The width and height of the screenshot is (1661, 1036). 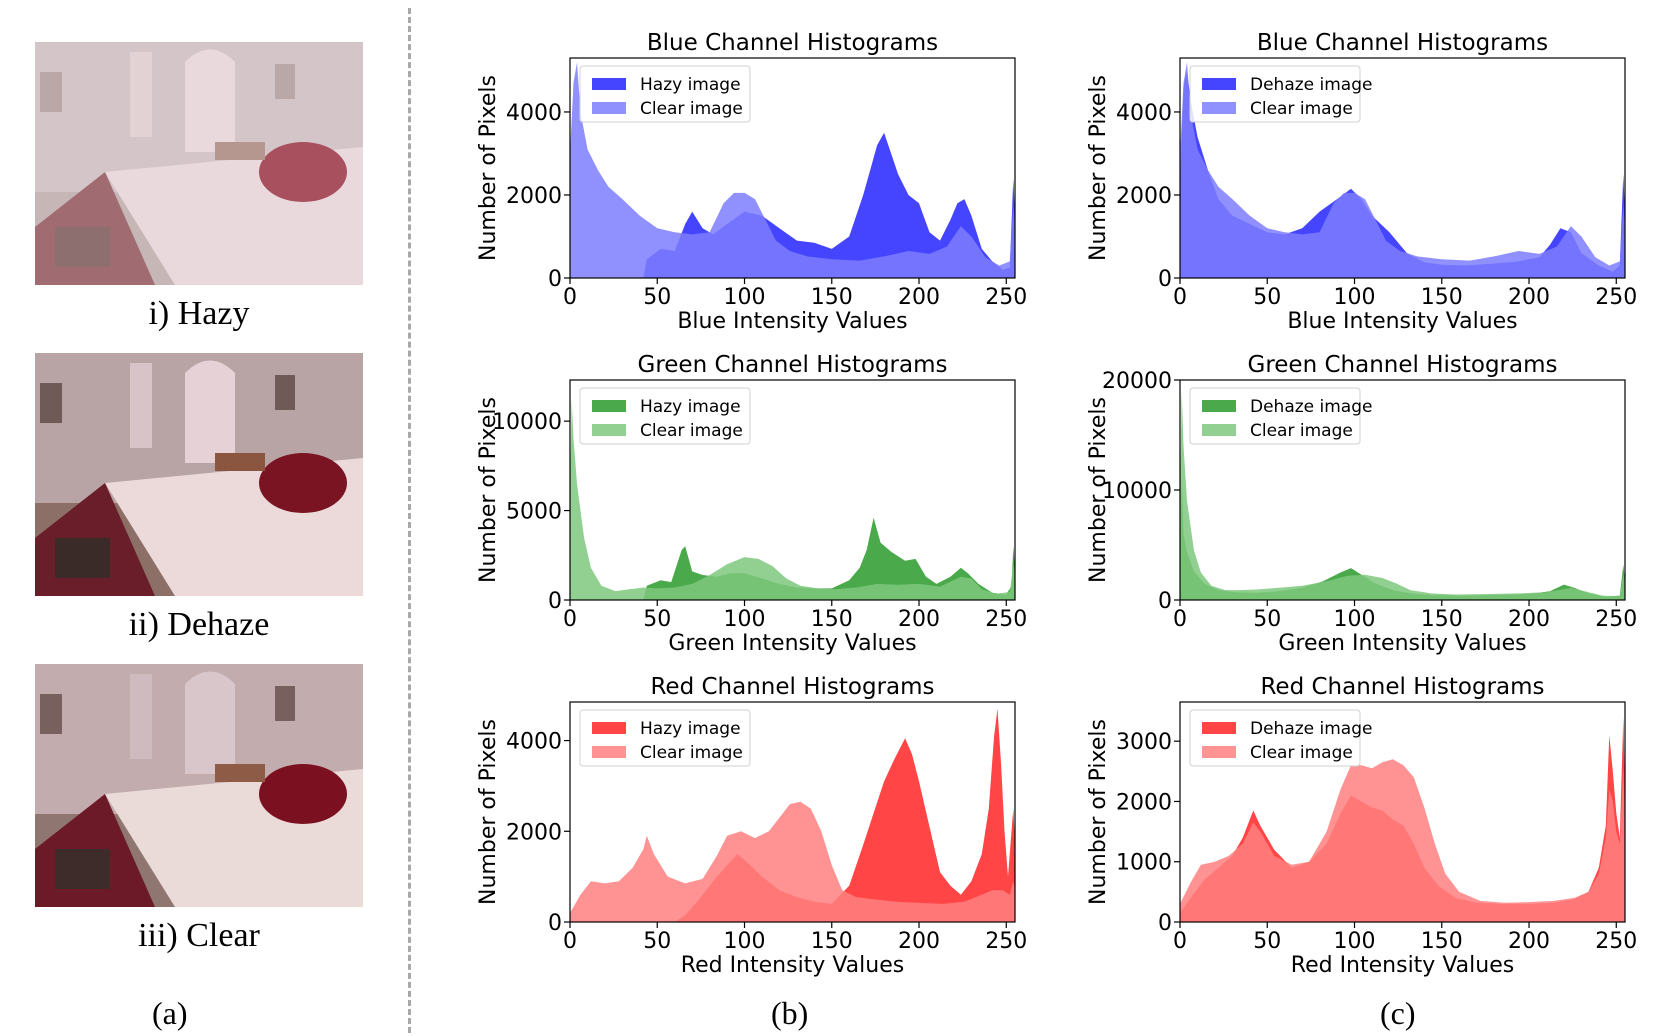 I want to click on caption-hazy: i) Hazy, so click(x=199, y=313).